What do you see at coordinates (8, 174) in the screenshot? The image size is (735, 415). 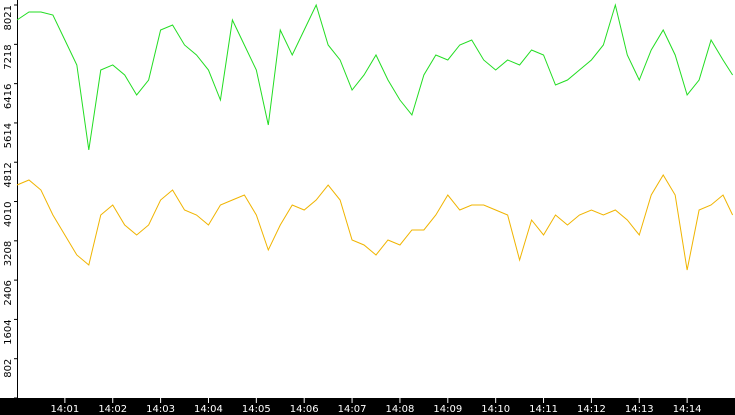 I see `y-tick-label: 4812` at bounding box center [8, 174].